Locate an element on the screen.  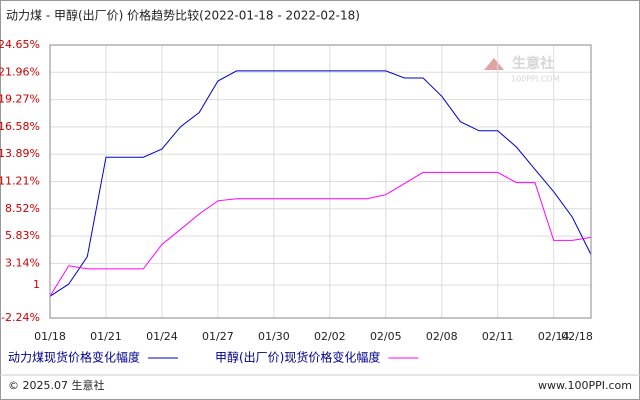
watermark-icon is located at coordinates (494, 64).